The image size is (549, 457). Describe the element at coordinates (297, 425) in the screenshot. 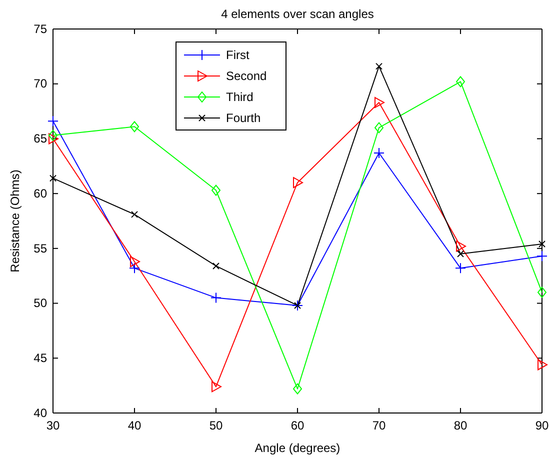

I see `x-tick-label: 60` at that location.